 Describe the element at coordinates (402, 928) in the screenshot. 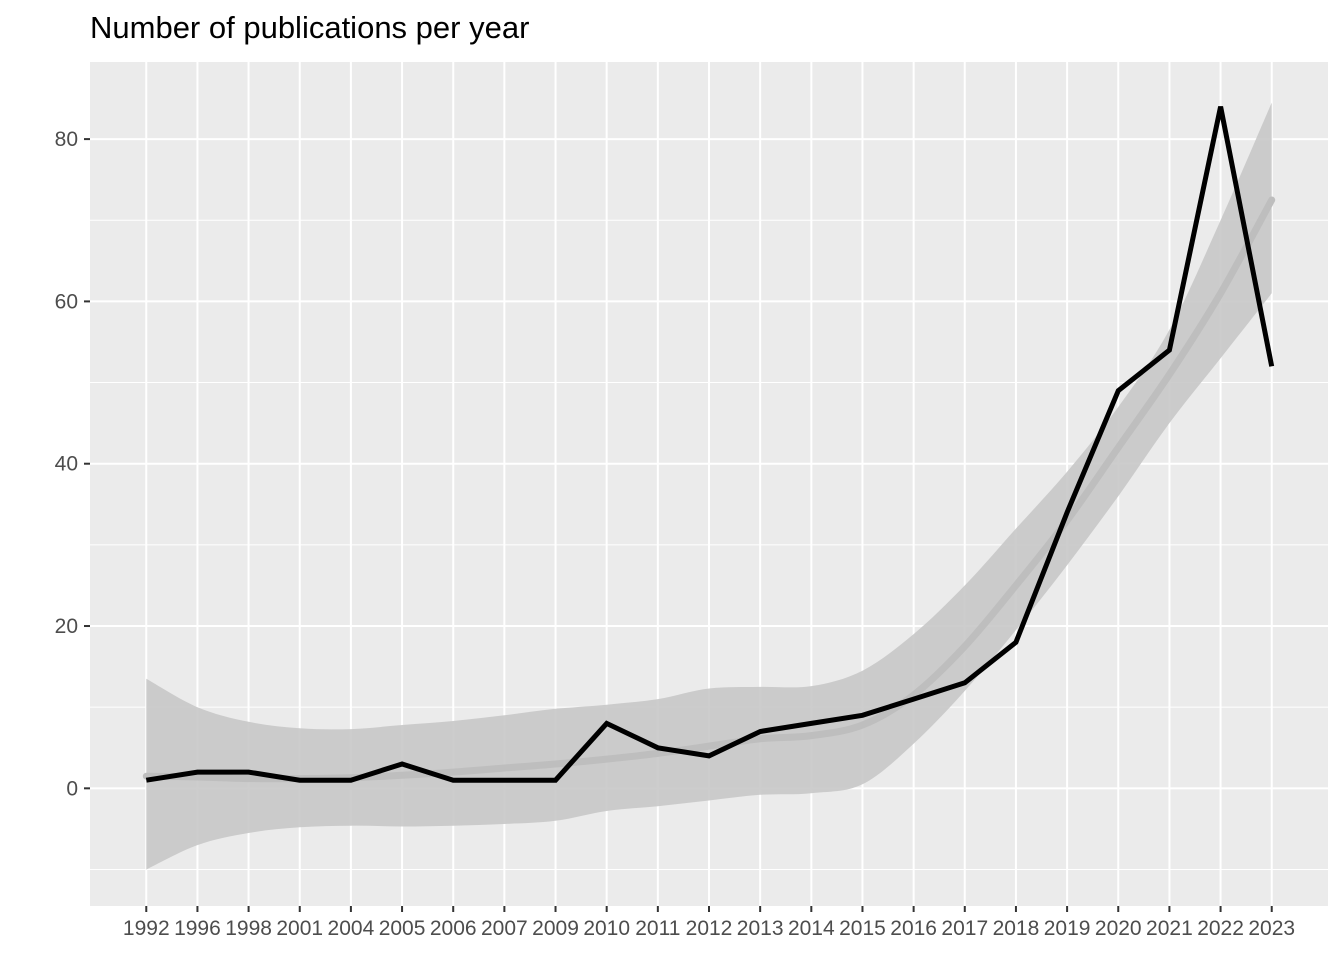

I see `x-tick-label: 2005` at that location.